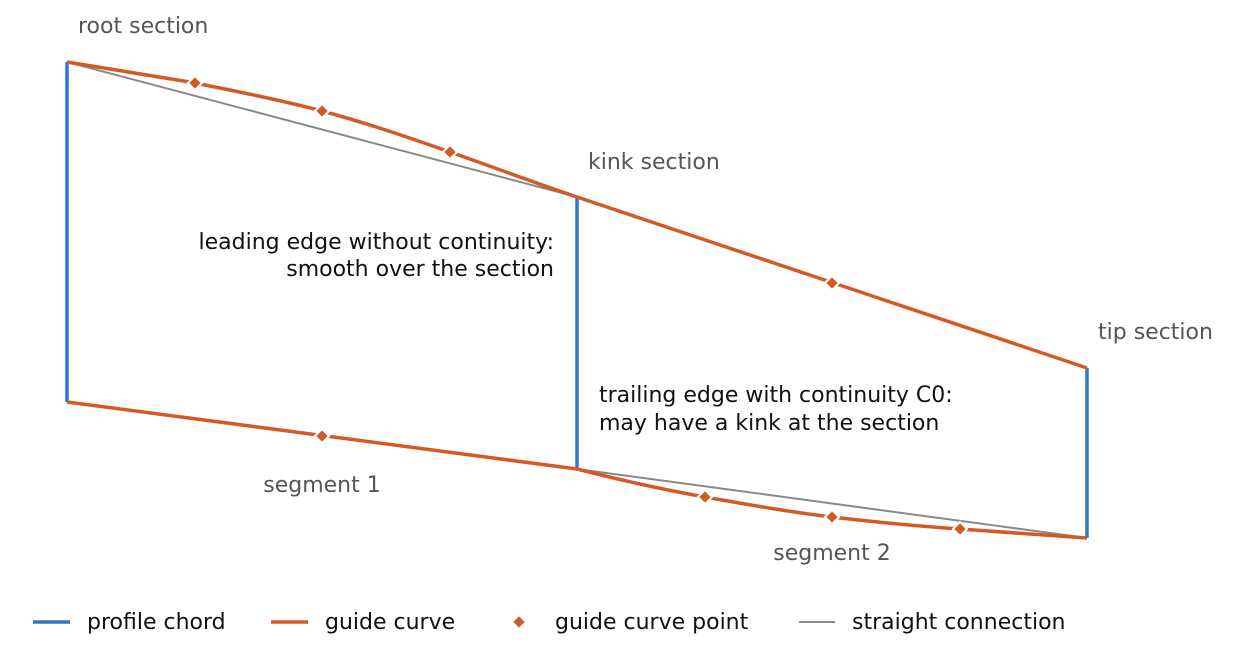  What do you see at coordinates (958, 622) in the screenshot?
I see `legend-label: straight connection` at bounding box center [958, 622].